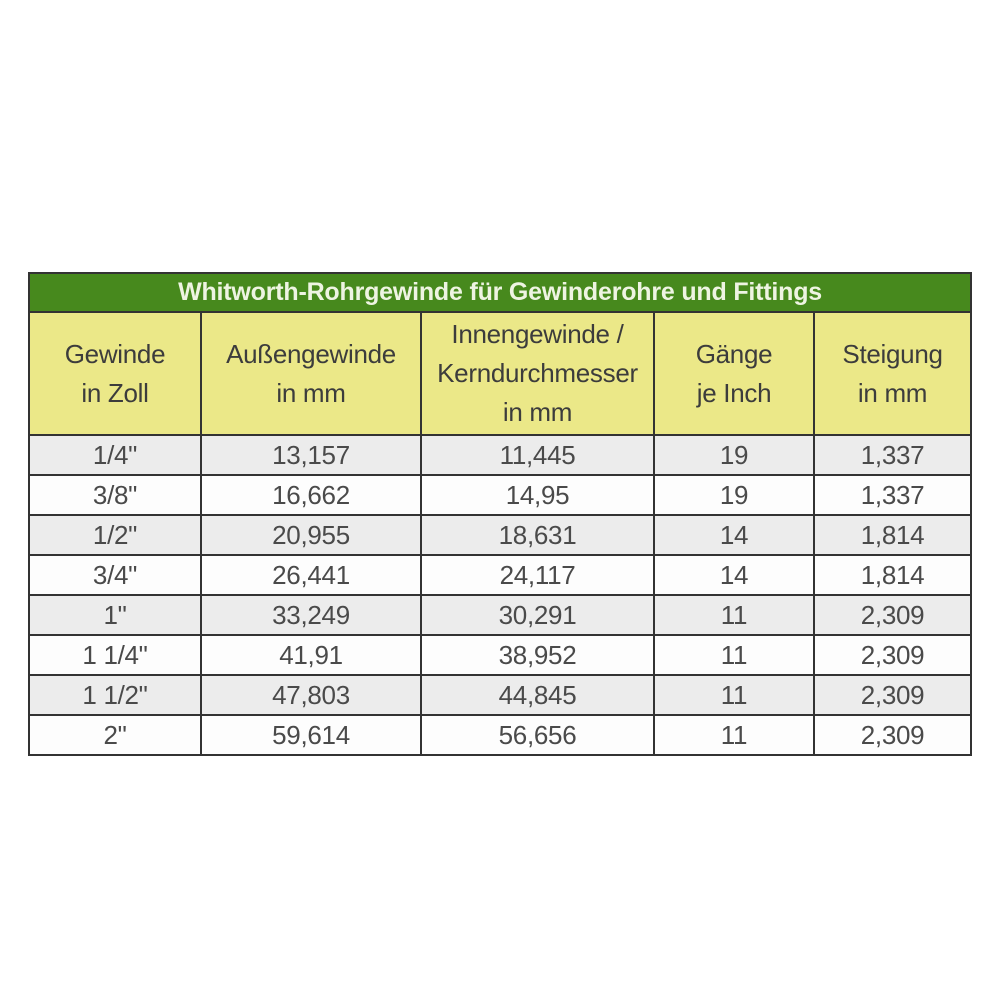 Image resolution: width=1000 pixels, height=1000 pixels. Describe the element at coordinates (115, 495) in the screenshot. I see `table-cell: 3/8"` at that location.